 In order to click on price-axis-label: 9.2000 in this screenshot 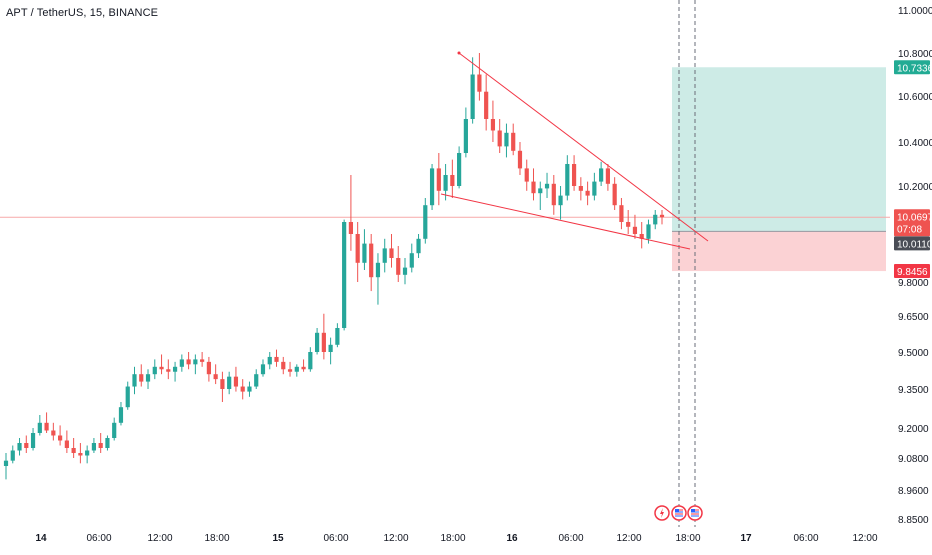, I will do `click(913, 429)`.